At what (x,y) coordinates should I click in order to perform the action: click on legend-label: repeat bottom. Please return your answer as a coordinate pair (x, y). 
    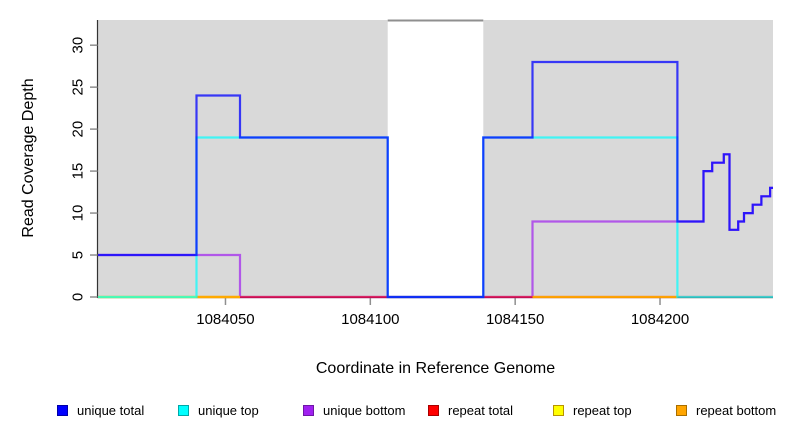
    Looking at the image, I should click on (736, 410).